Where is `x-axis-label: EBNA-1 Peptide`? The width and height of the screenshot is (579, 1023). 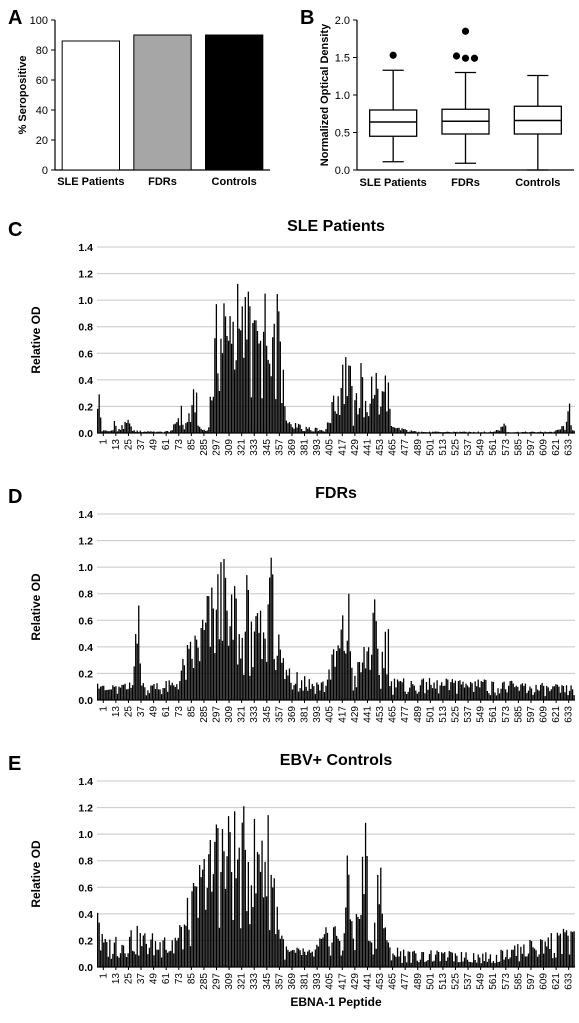
x-axis-label: EBNA-1 Peptide is located at coordinates (336, 1002).